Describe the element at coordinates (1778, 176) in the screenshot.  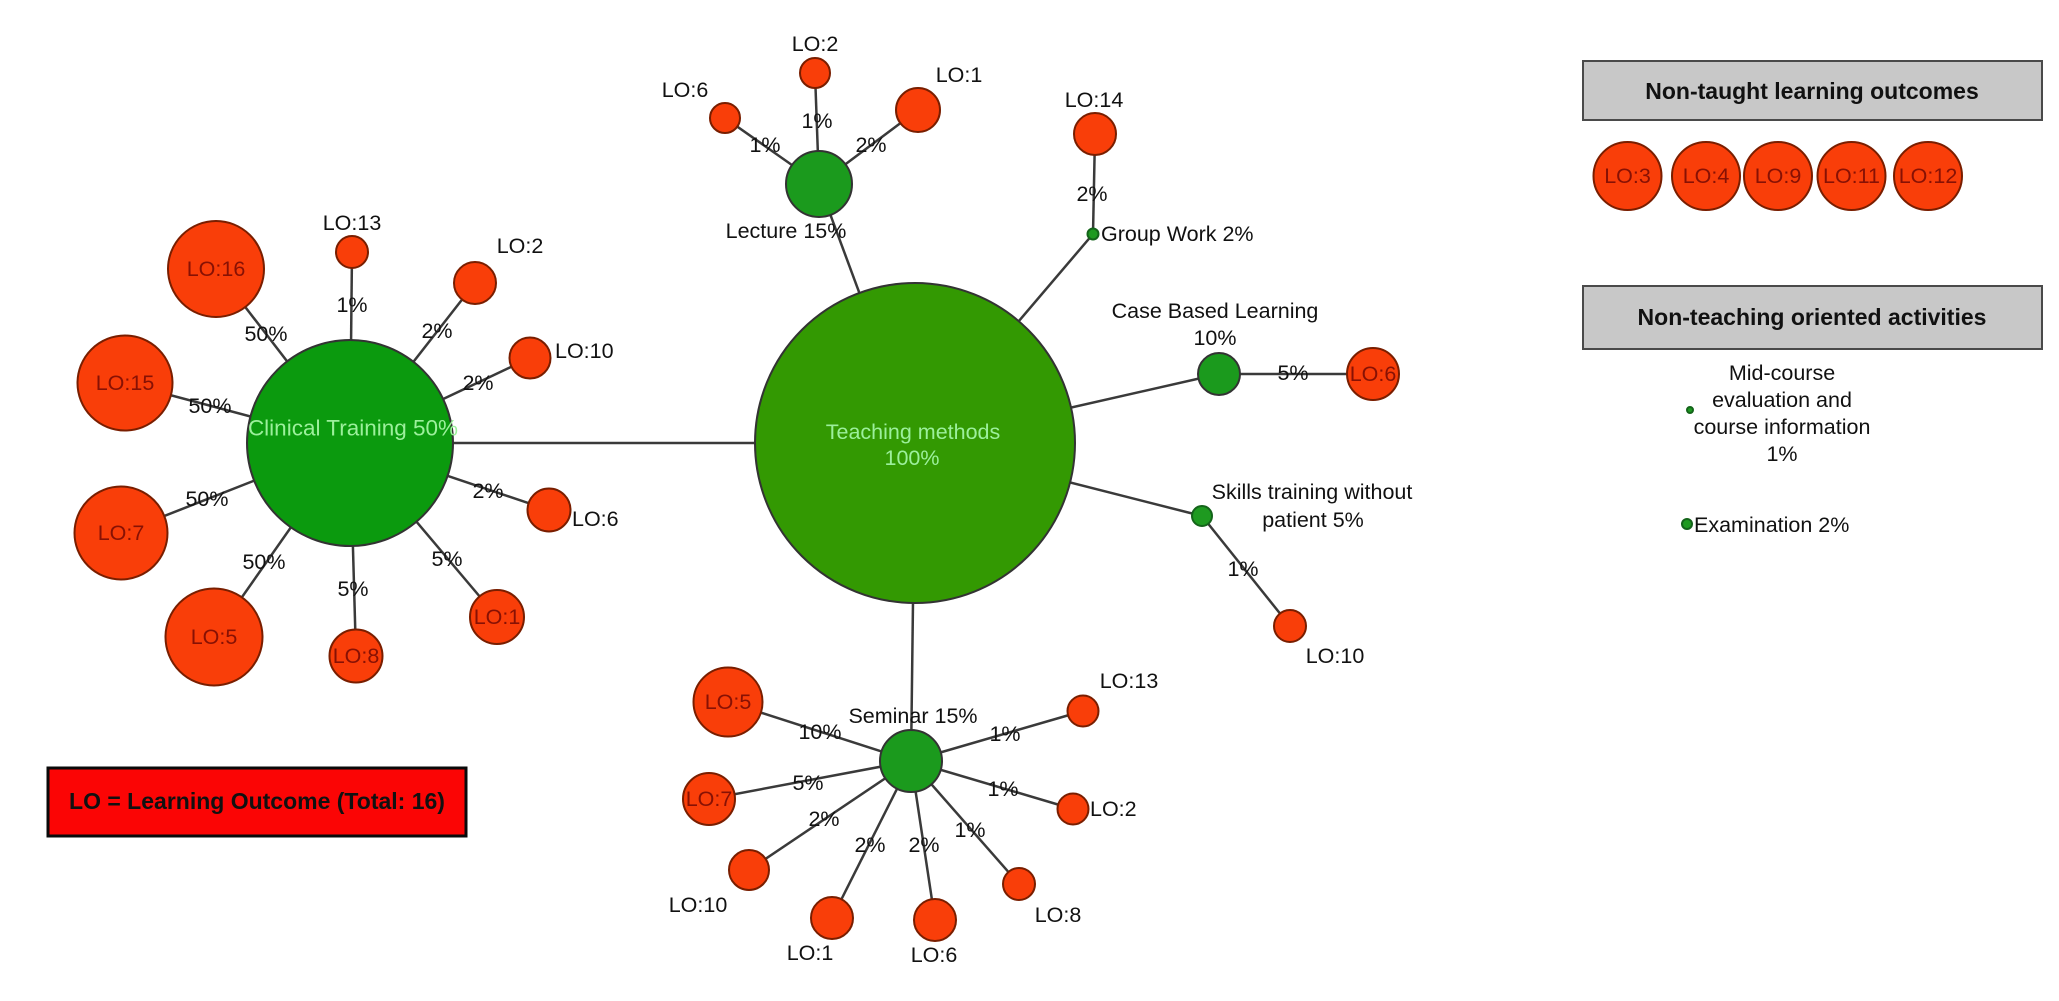
I see `svg-text: LO:9` at that location.